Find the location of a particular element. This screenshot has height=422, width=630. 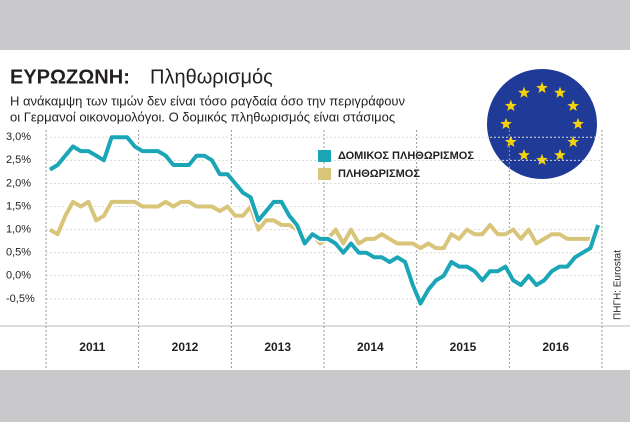

x-tick-label: 2011 is located at coordinates (92, 347).